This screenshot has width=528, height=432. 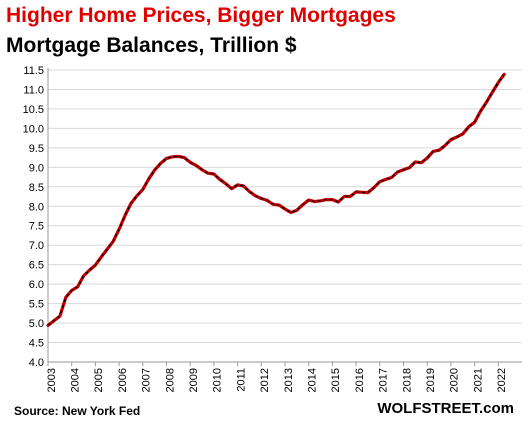 What do you see at coordinates (241, 380) in the screenshot?
I see `x-tick-label: 2011` at bounding box center [241, 380].